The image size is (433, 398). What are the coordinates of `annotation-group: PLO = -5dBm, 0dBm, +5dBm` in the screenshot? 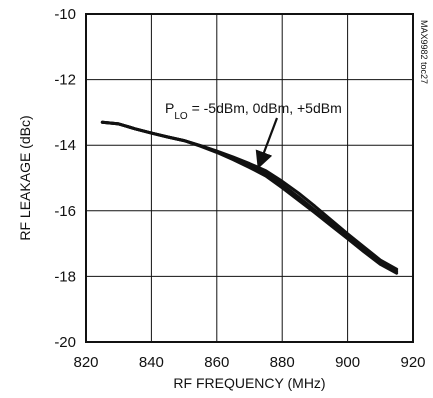 It's located at (253, 134).